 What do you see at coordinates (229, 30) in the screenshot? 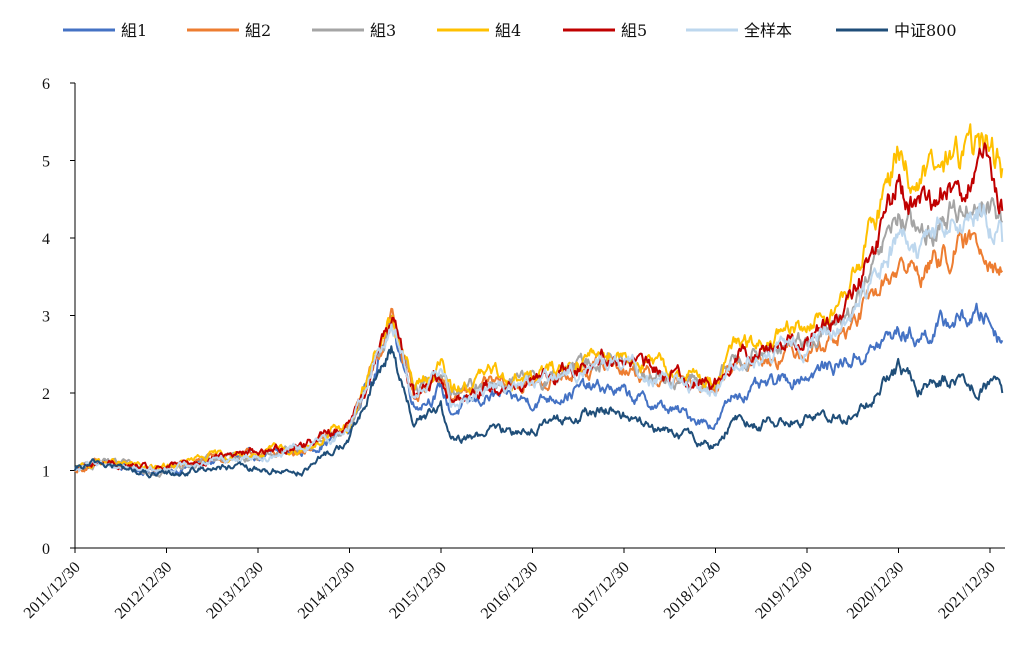
I see `legend-item-2: 組2` at bounding box center [229, 30].